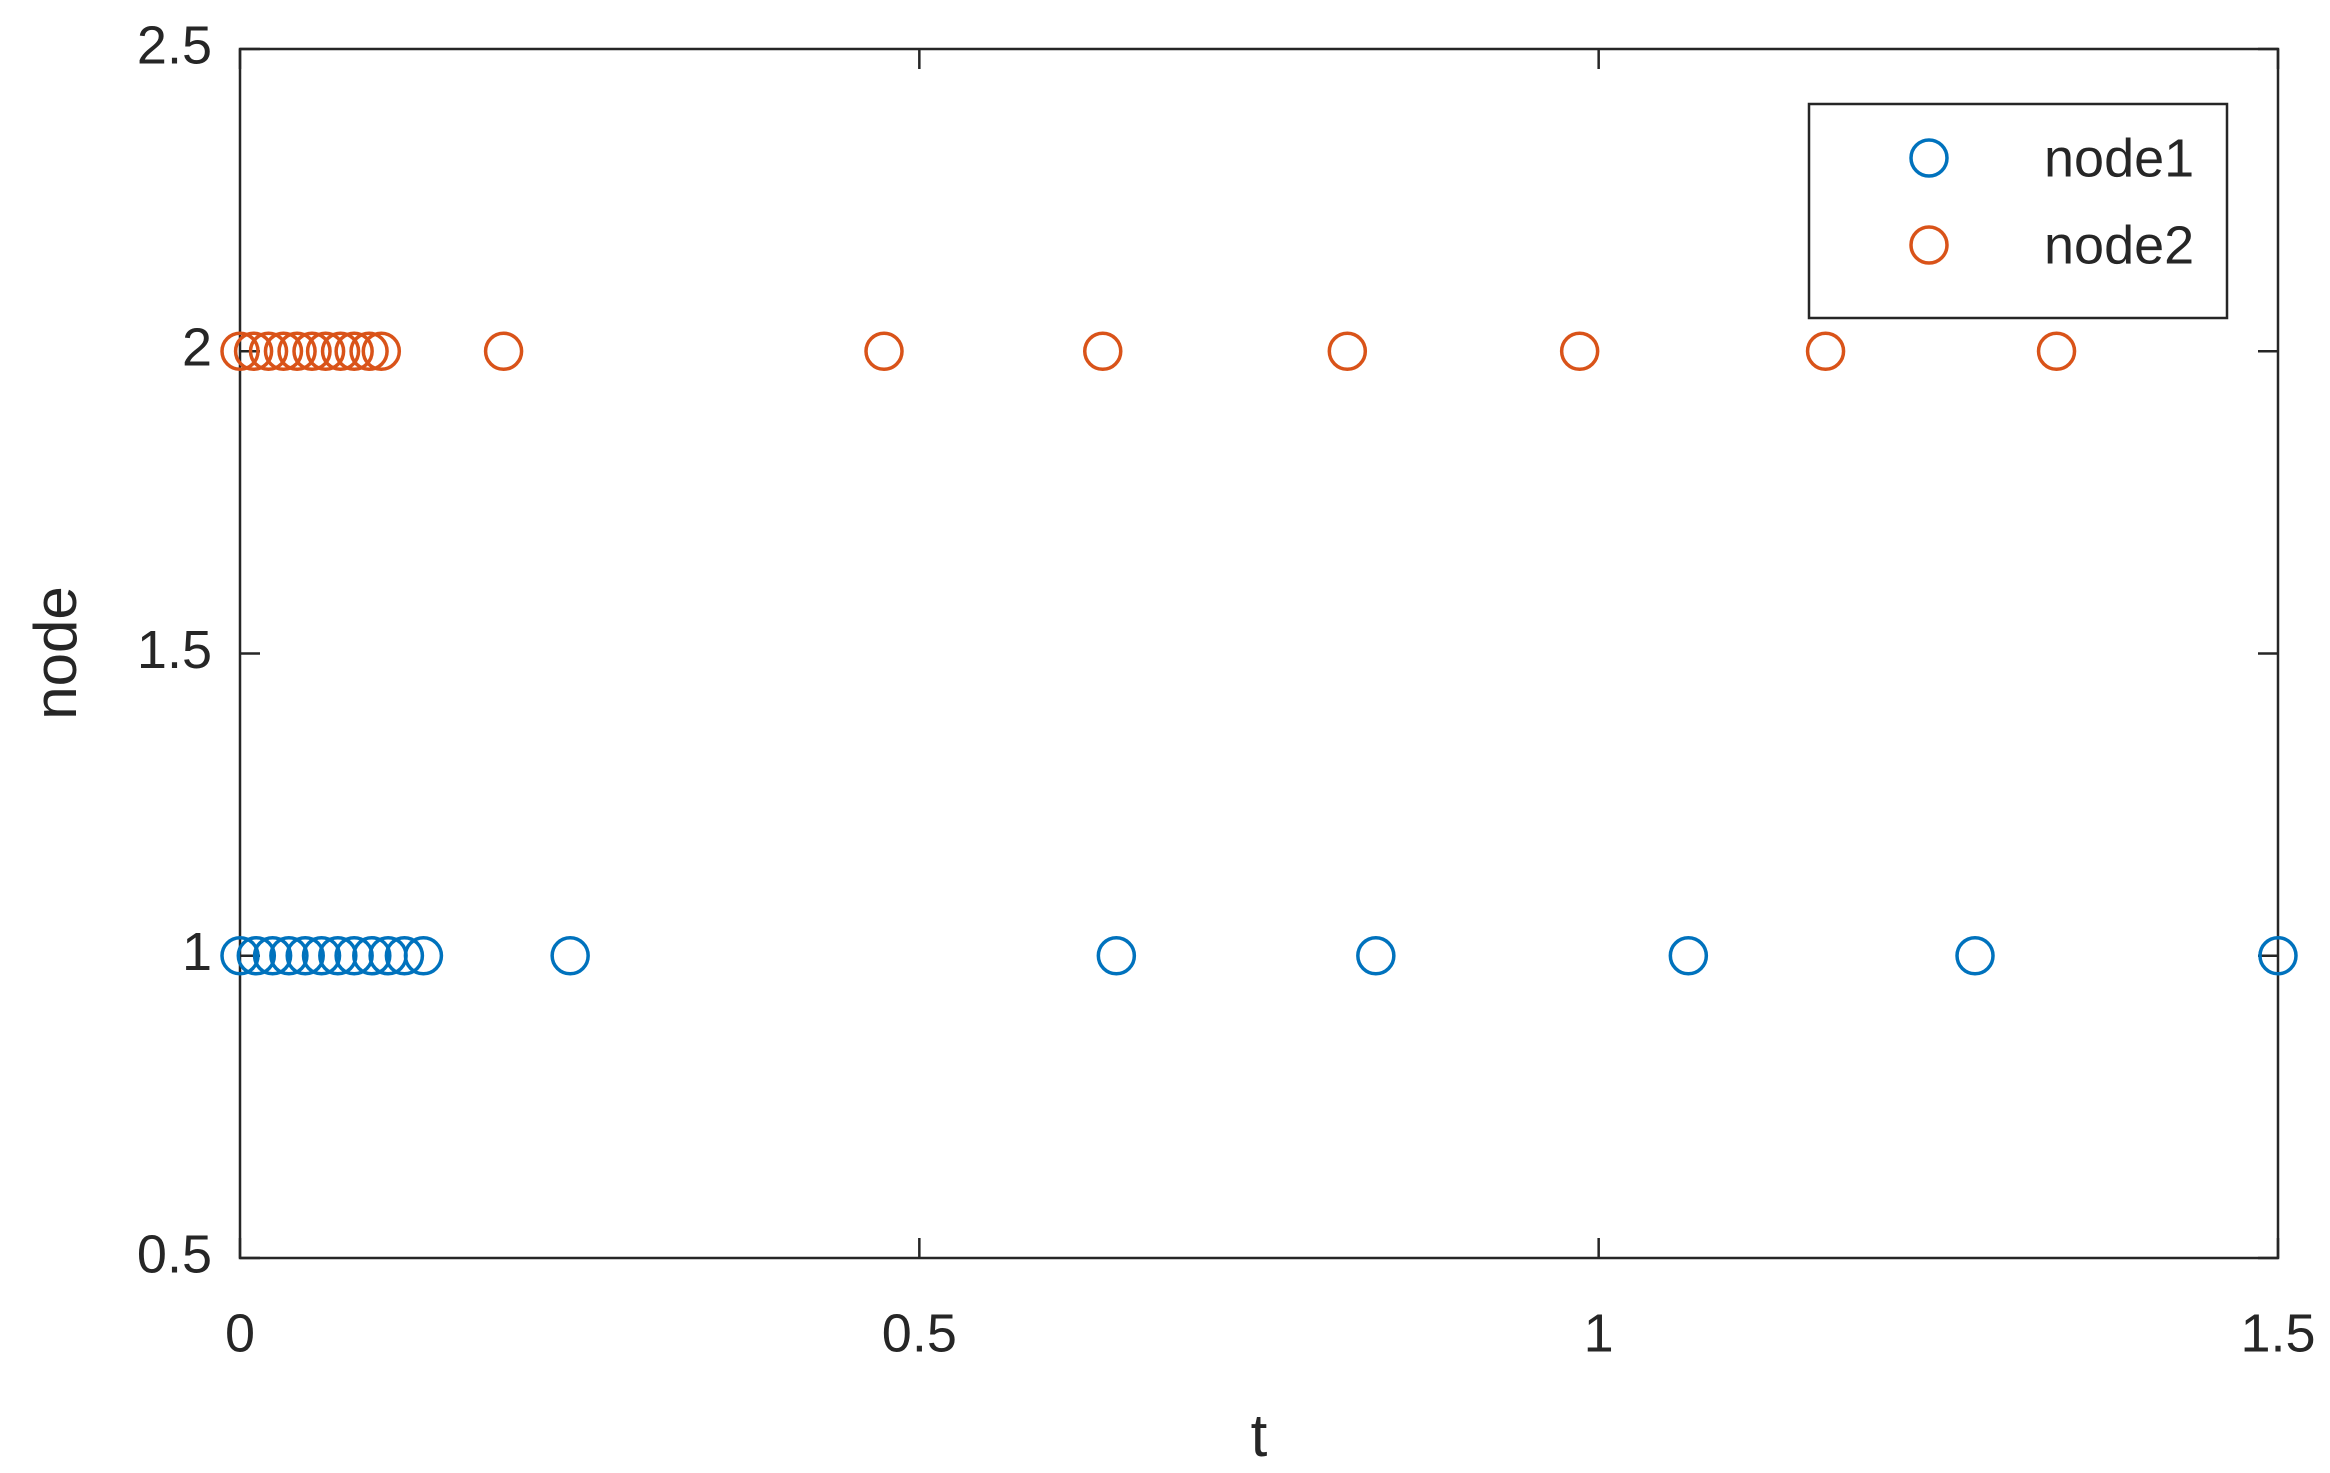  Describe the element at coordinates (174, 1254) in the screenshot. I see `y-tick-label: 0.5` at that location.